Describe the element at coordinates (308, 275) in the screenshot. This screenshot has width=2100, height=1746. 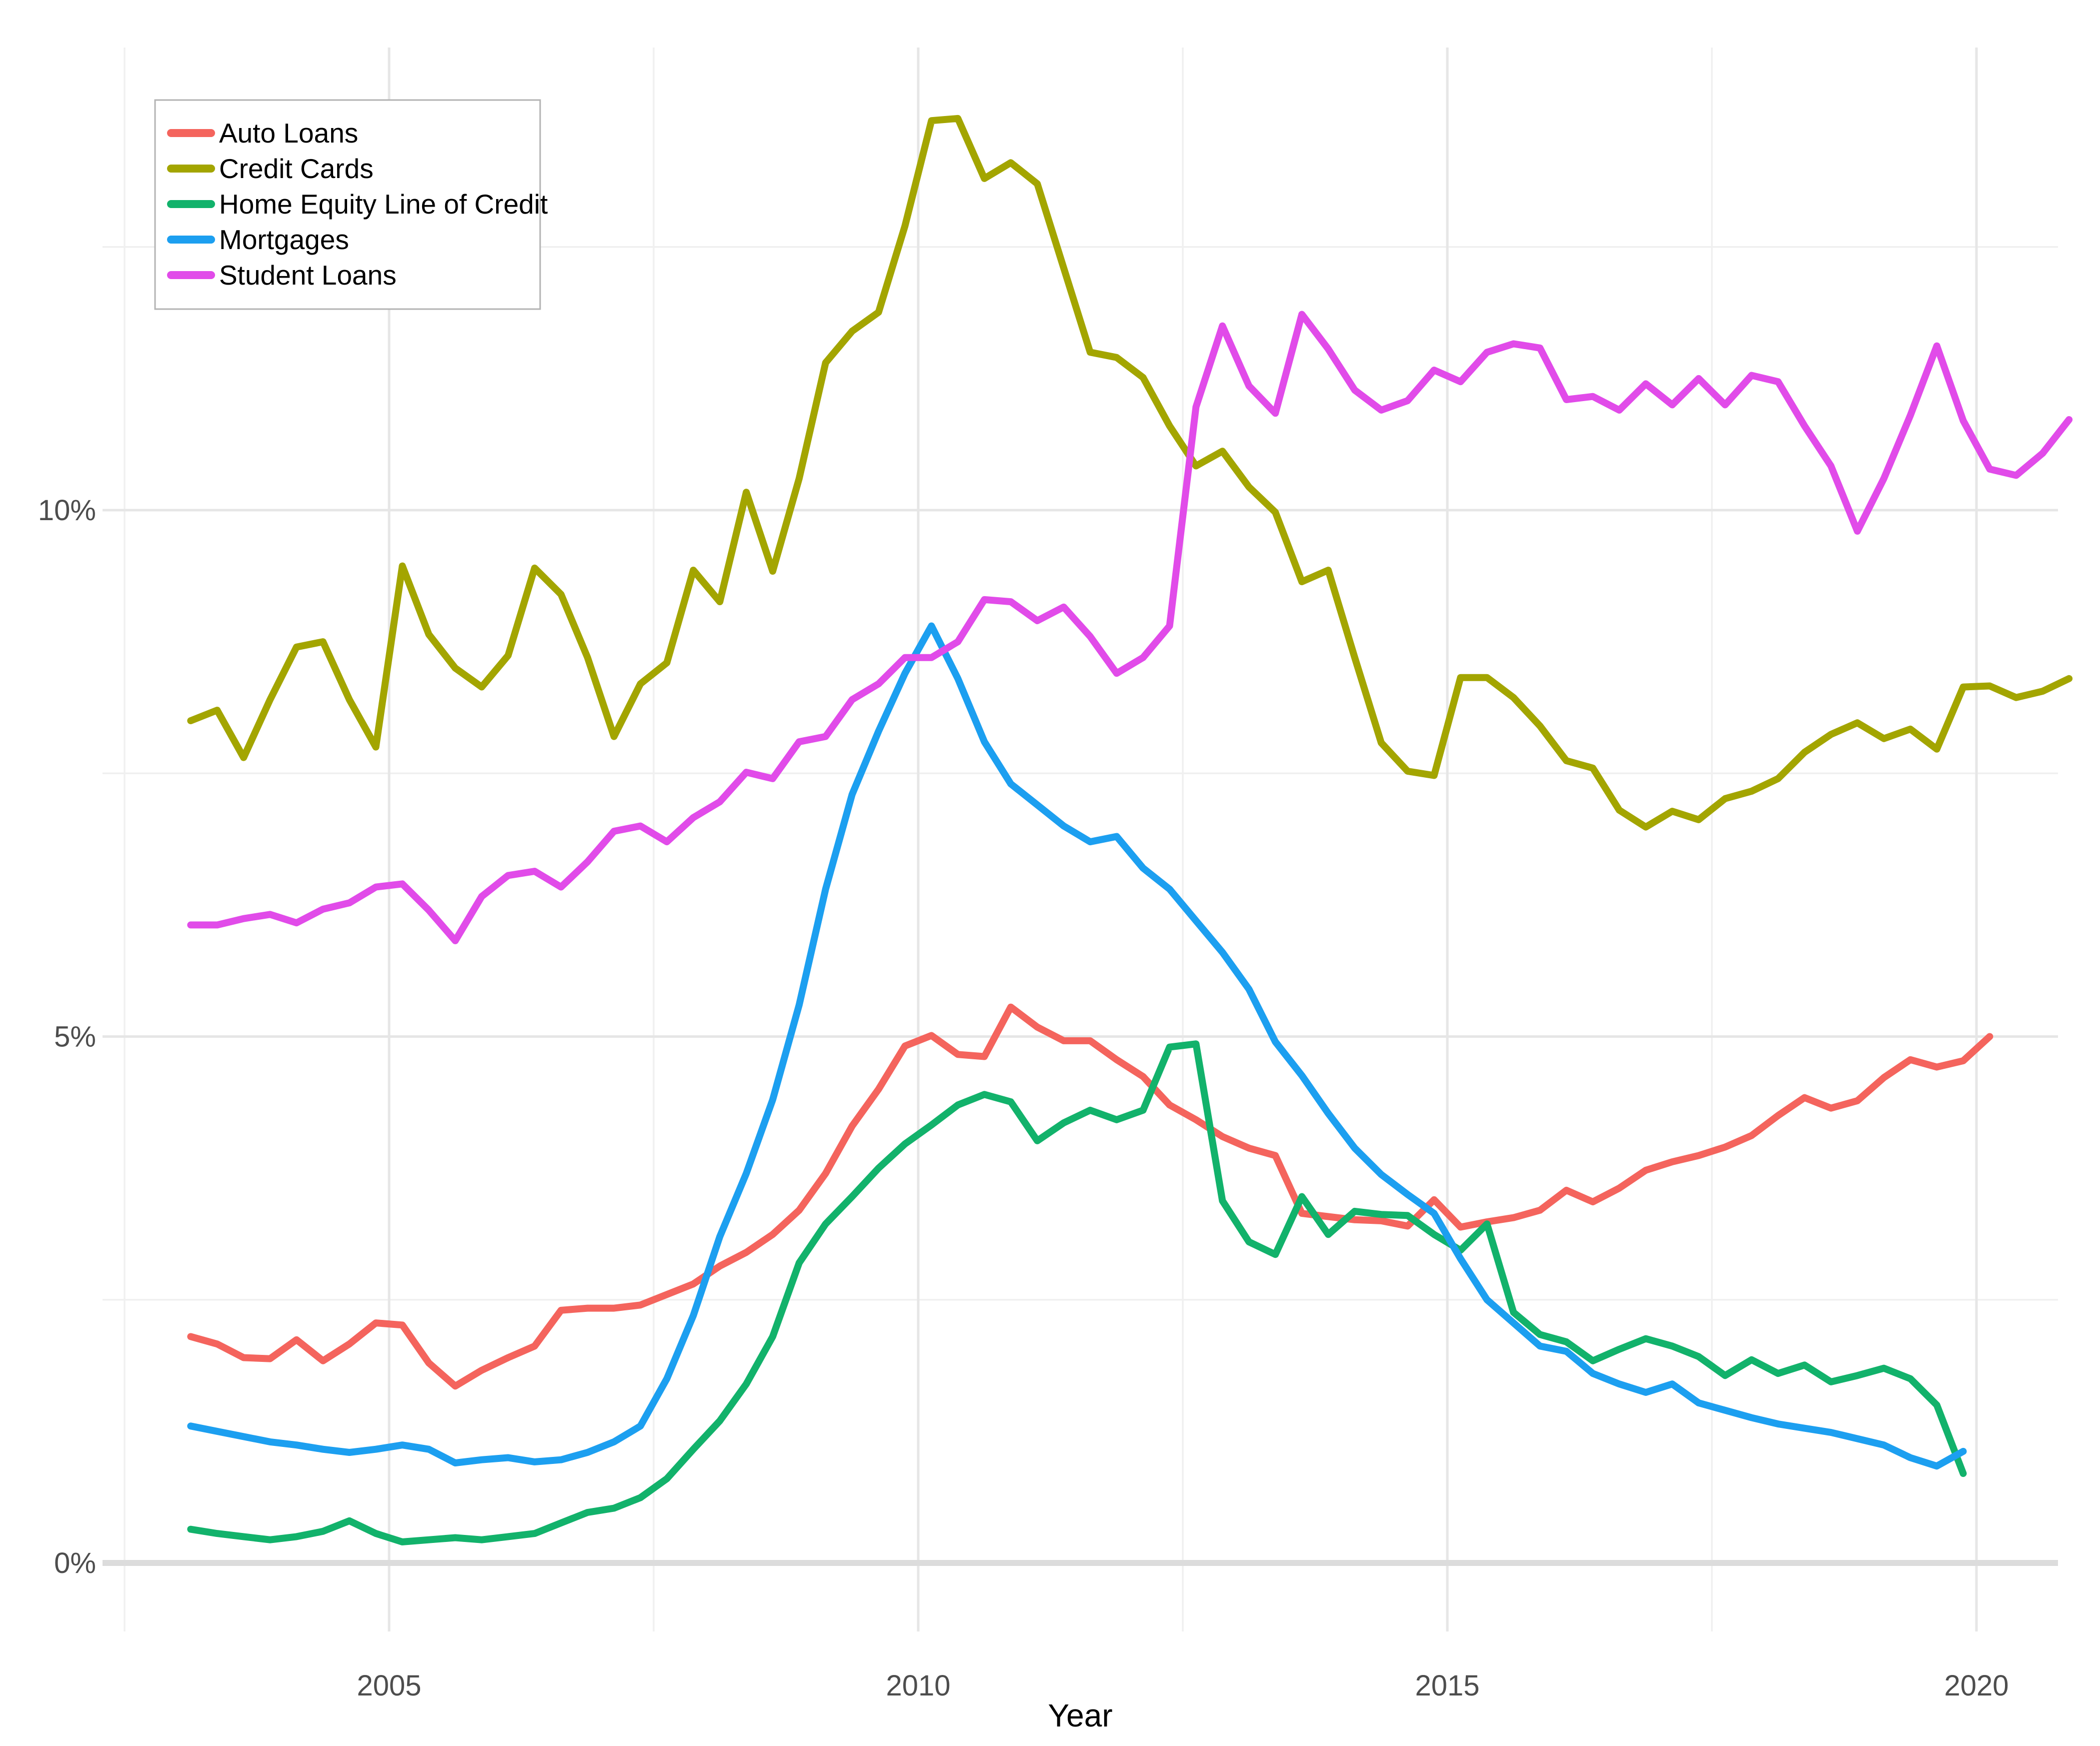
I see `legend-label: Student Loans` at that location.